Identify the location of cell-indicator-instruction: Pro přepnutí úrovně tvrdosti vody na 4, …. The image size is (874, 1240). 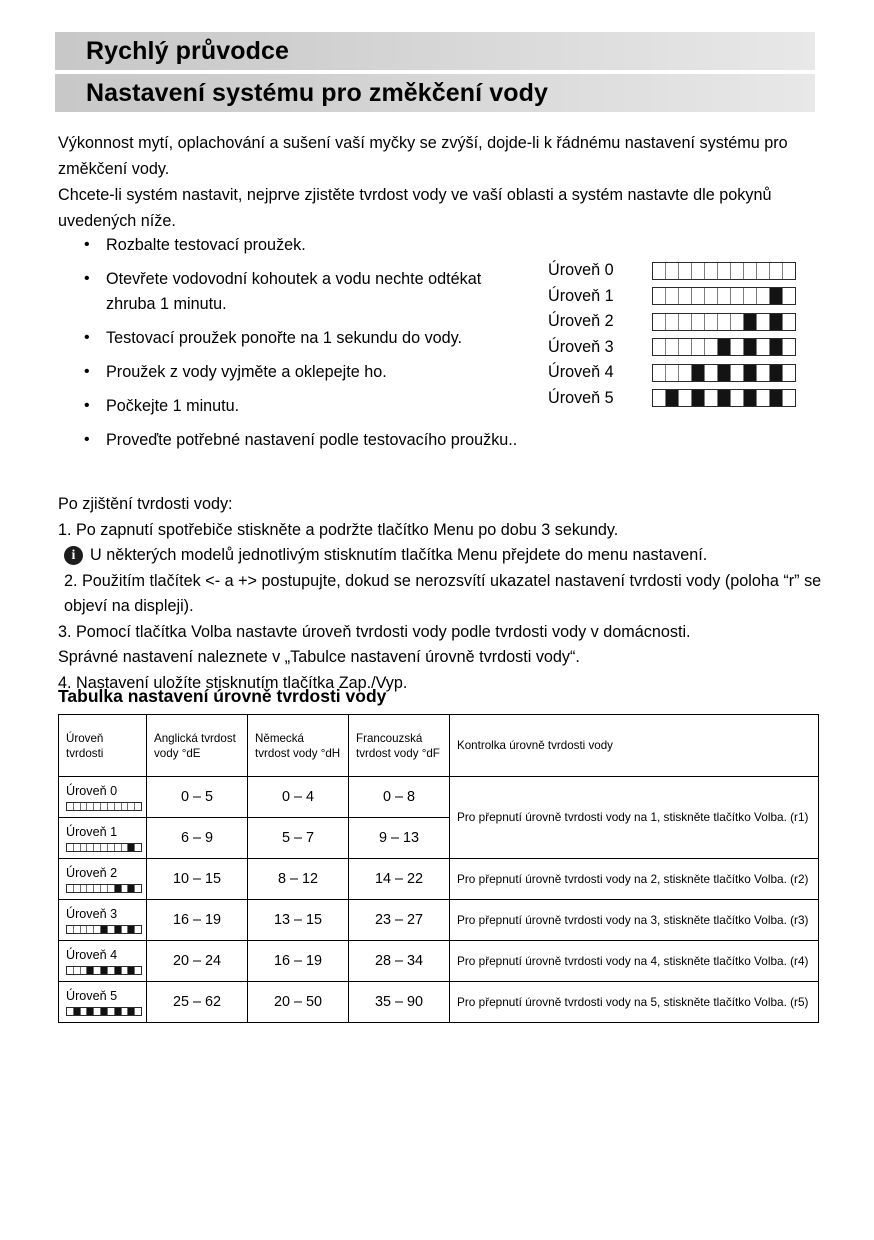
(634, 961).